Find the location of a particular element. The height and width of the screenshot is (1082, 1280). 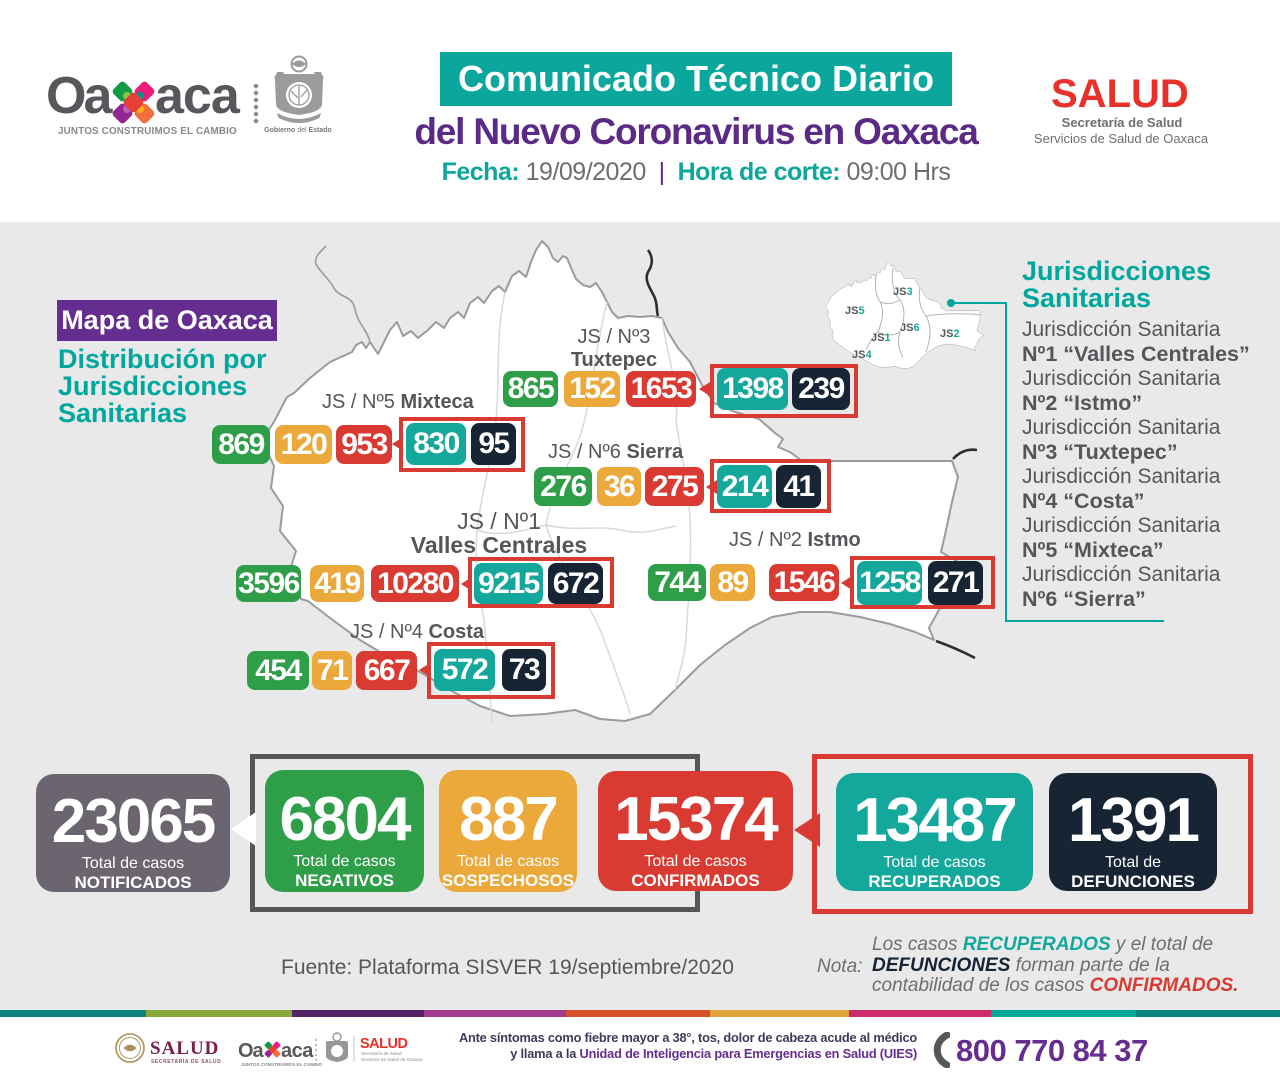

svg-text: JS3 is located at coordinates (903, 292).